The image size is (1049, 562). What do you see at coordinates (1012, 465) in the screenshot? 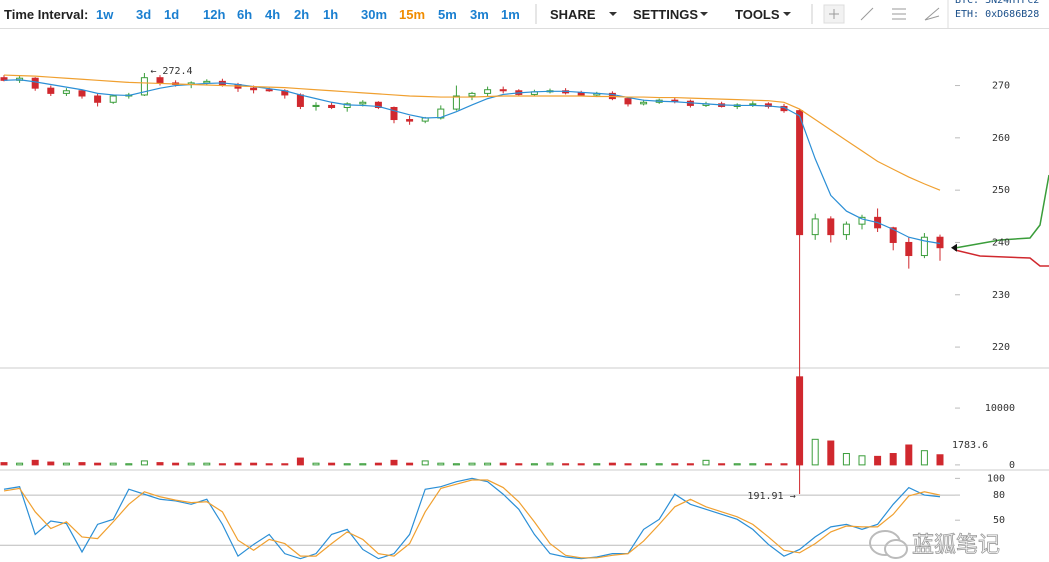
I see `volume-tick-label: 0` at bounding box center [1012, 465].